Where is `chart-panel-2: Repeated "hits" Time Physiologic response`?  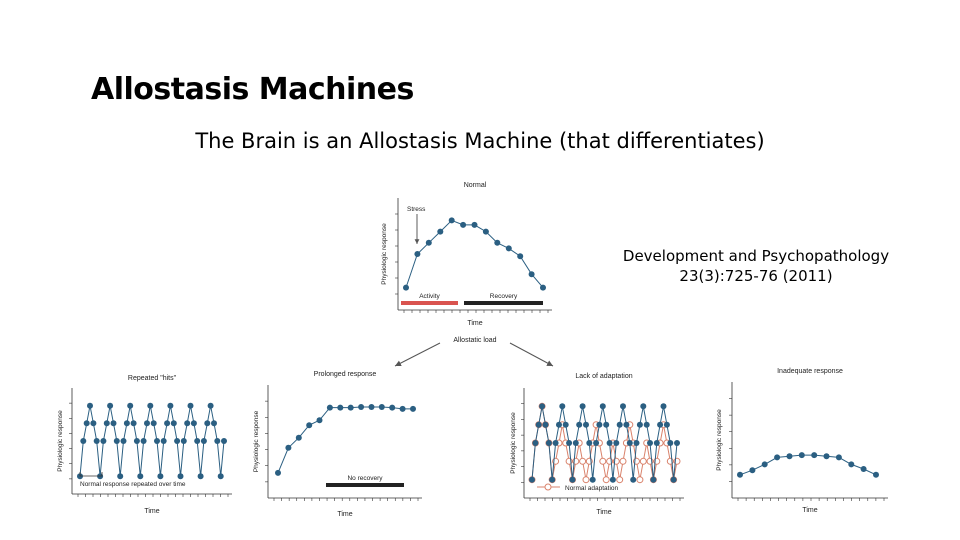
chart-panel-2: Repeated "hits" Time Physiologic response is located at coordinates (144, 445).